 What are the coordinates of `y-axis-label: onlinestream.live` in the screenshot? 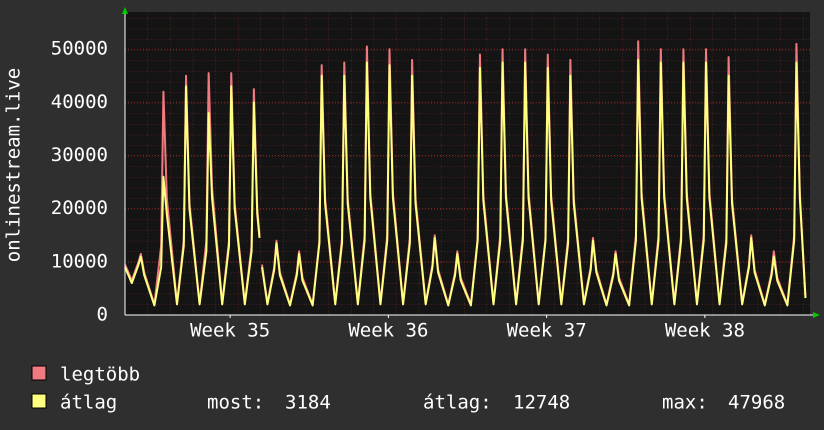 It's located at (14, 165).